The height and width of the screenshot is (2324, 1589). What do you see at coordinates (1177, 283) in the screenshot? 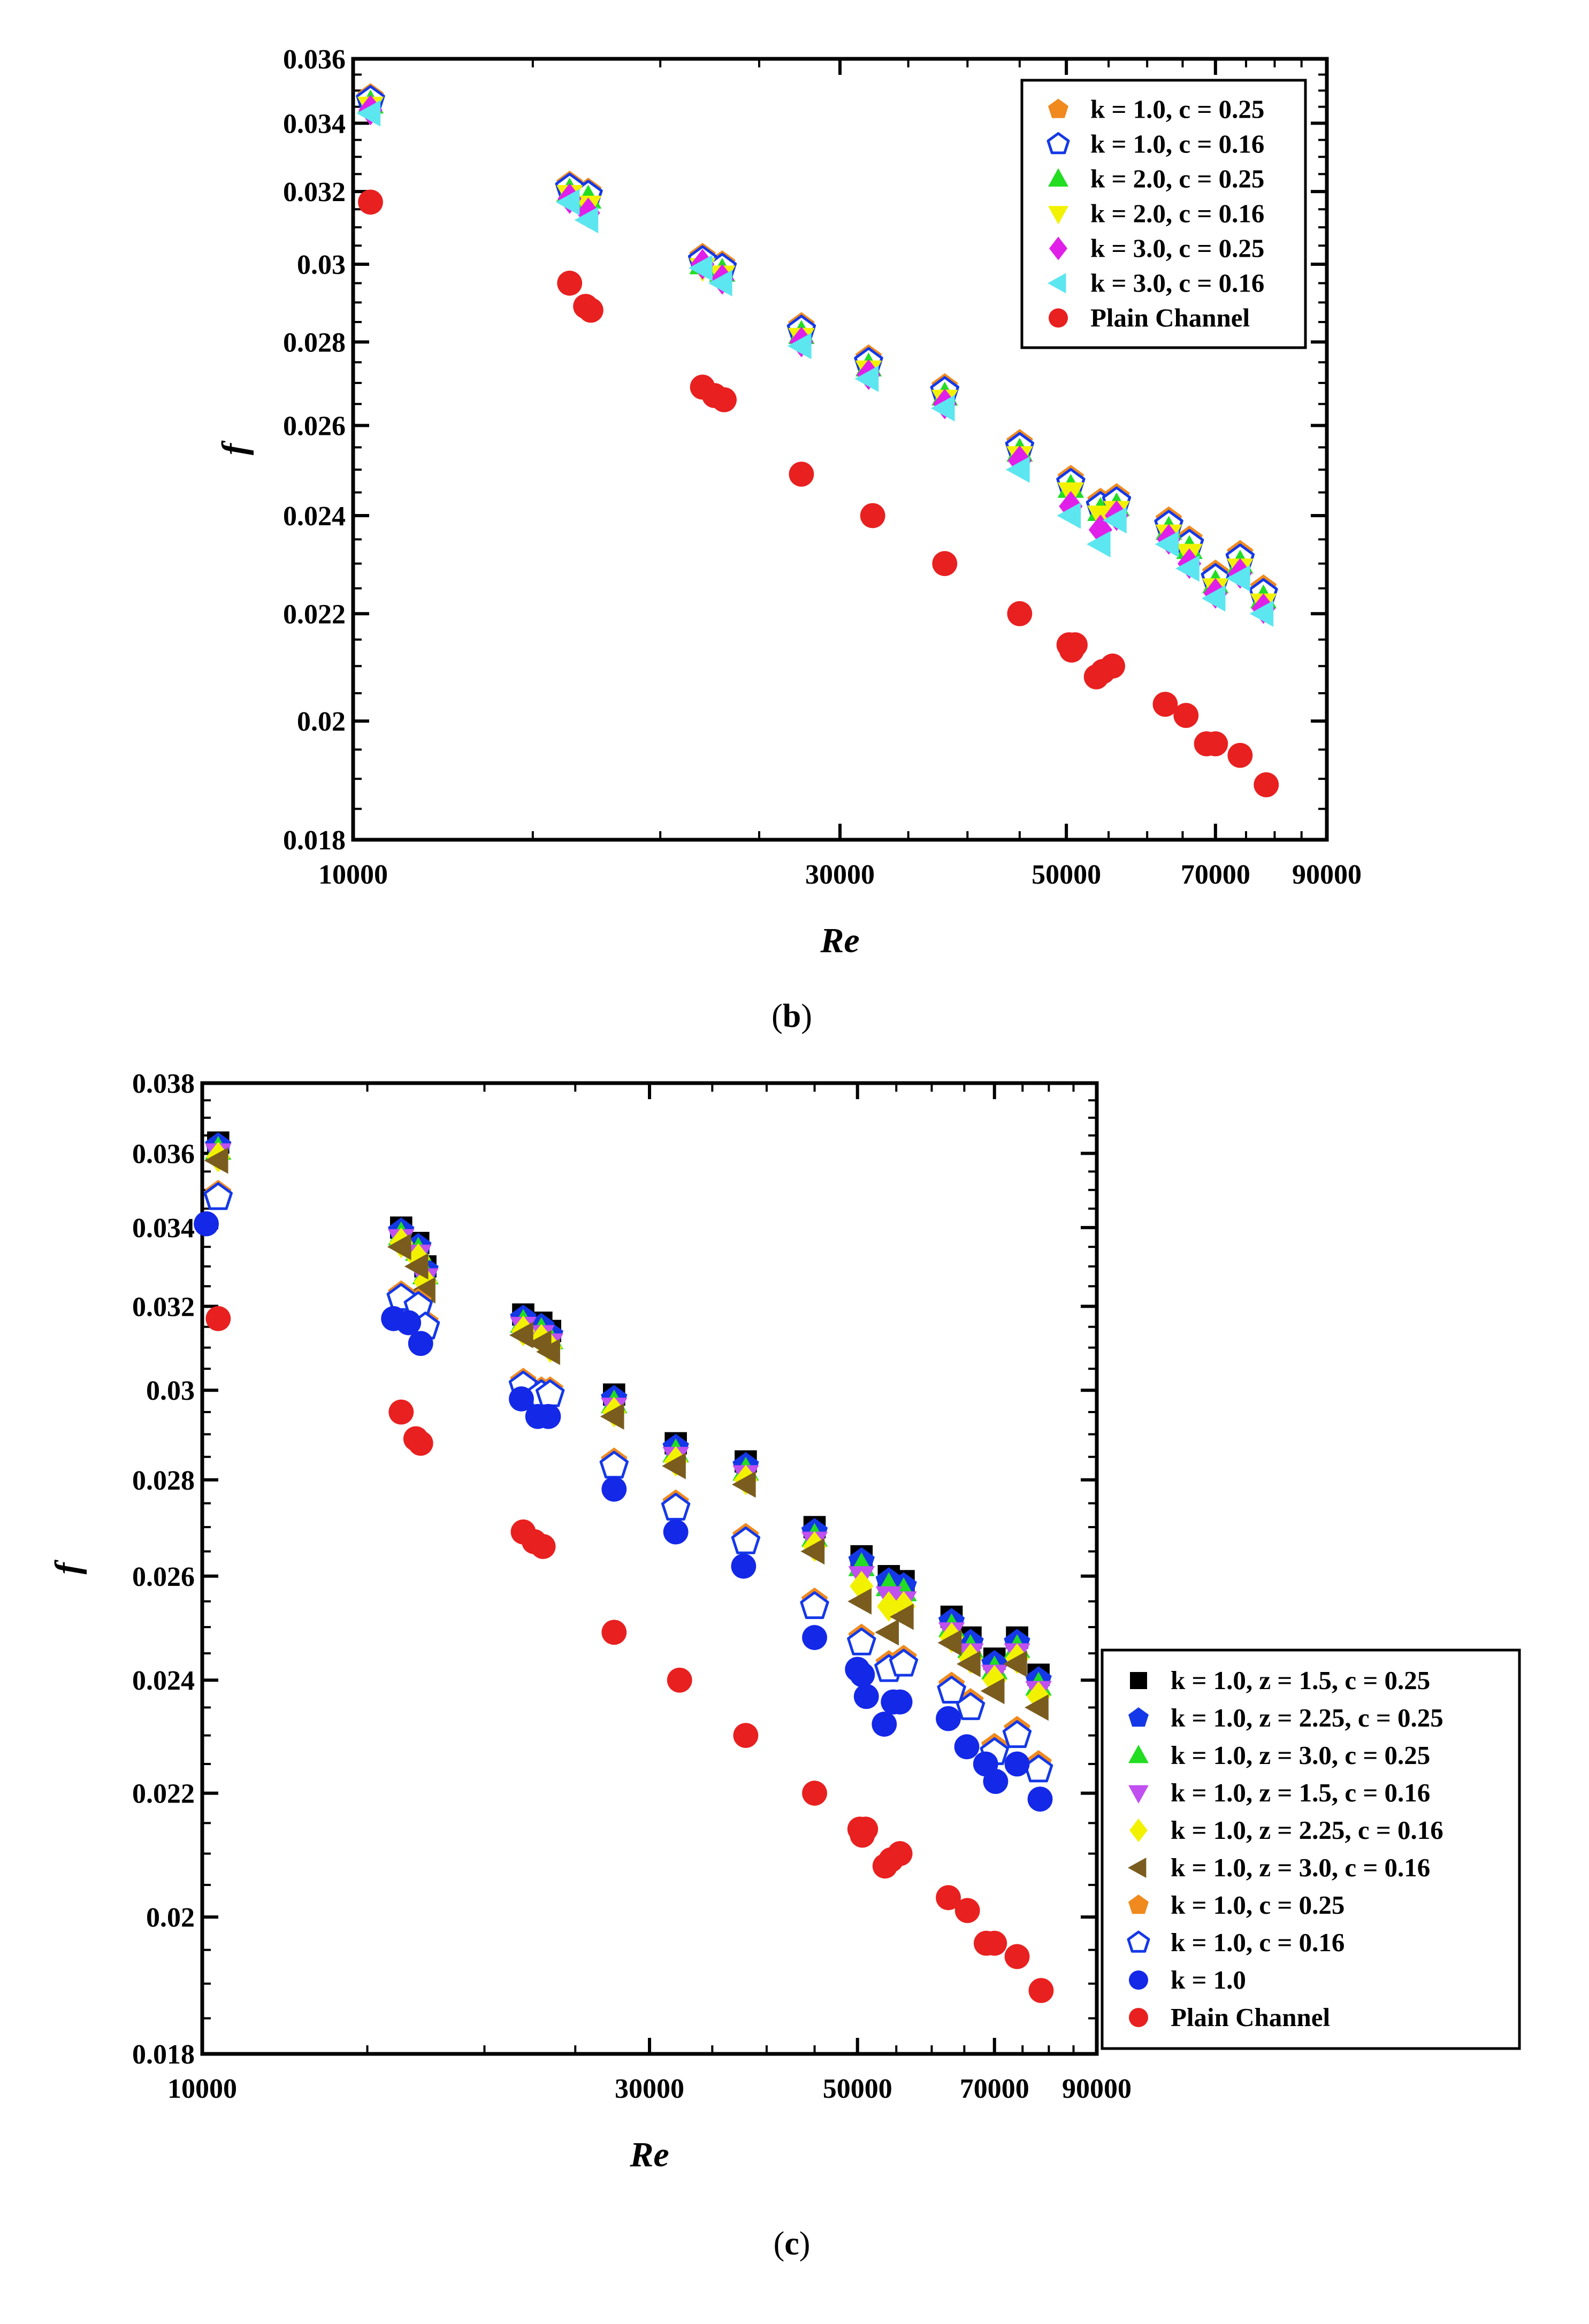
I see `legend-label: k = 3.0, c = 0.16` at bounding box center [1177, 283].